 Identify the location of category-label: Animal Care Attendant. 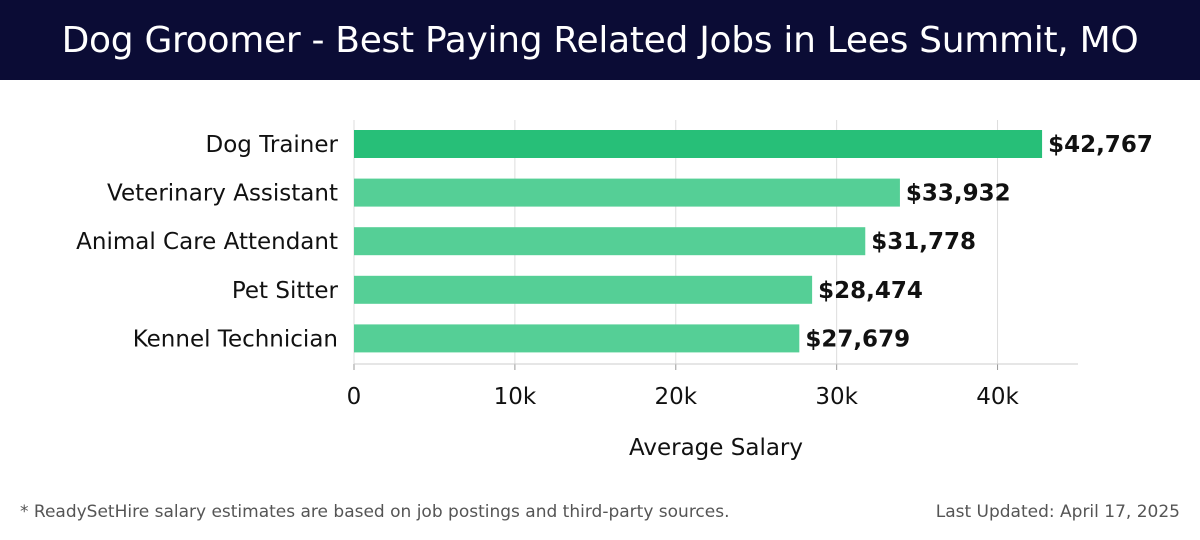
(207, 242).